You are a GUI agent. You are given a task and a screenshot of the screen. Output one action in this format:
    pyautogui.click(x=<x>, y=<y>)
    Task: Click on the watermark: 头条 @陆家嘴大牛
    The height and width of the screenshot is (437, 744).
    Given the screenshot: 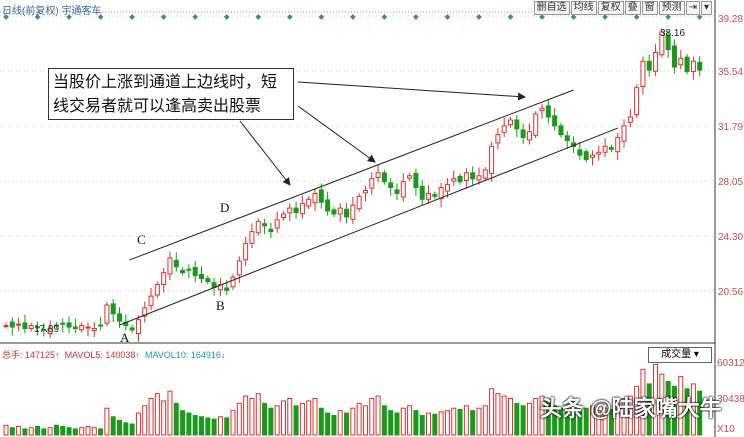 What is the action you would take?
    pyautogui.click(x=631, y=408)
    